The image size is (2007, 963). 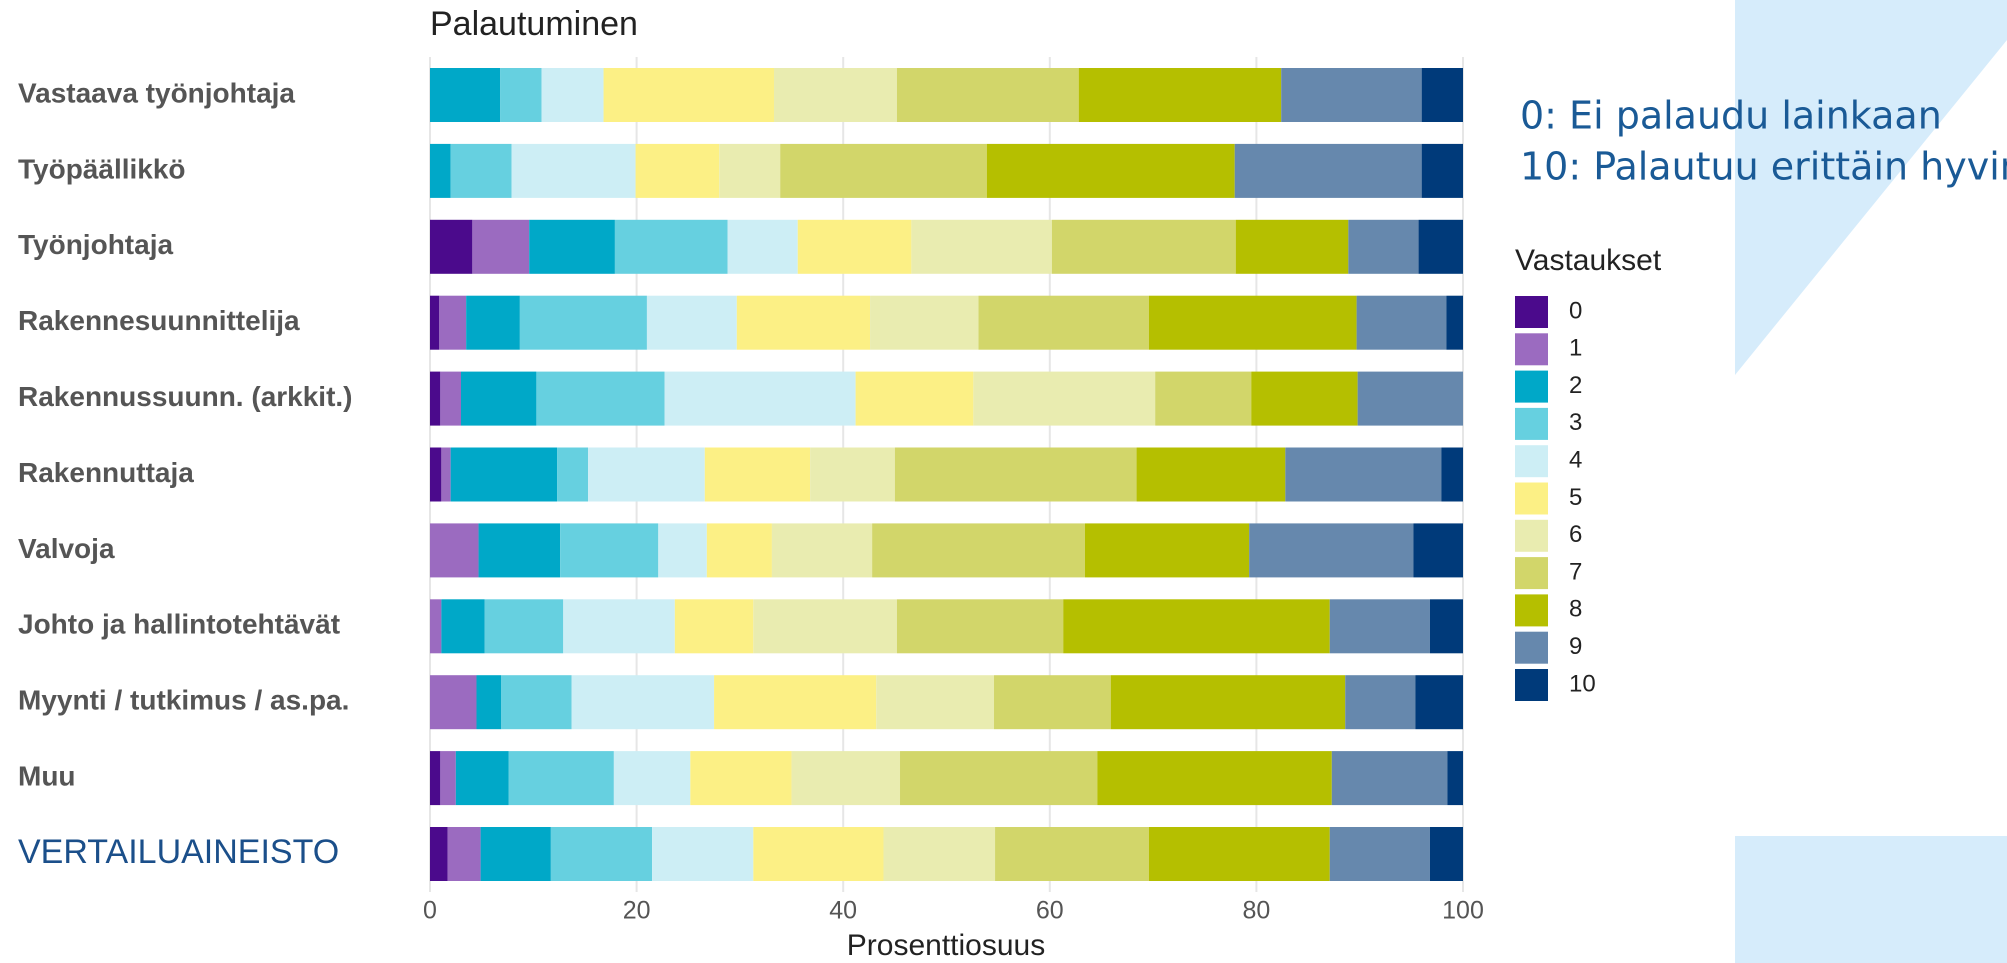 What do you see at coordinates (1050, 911) in the screenshot?
I see `x-tick-label: 60` at bounding box center [1050, 911].